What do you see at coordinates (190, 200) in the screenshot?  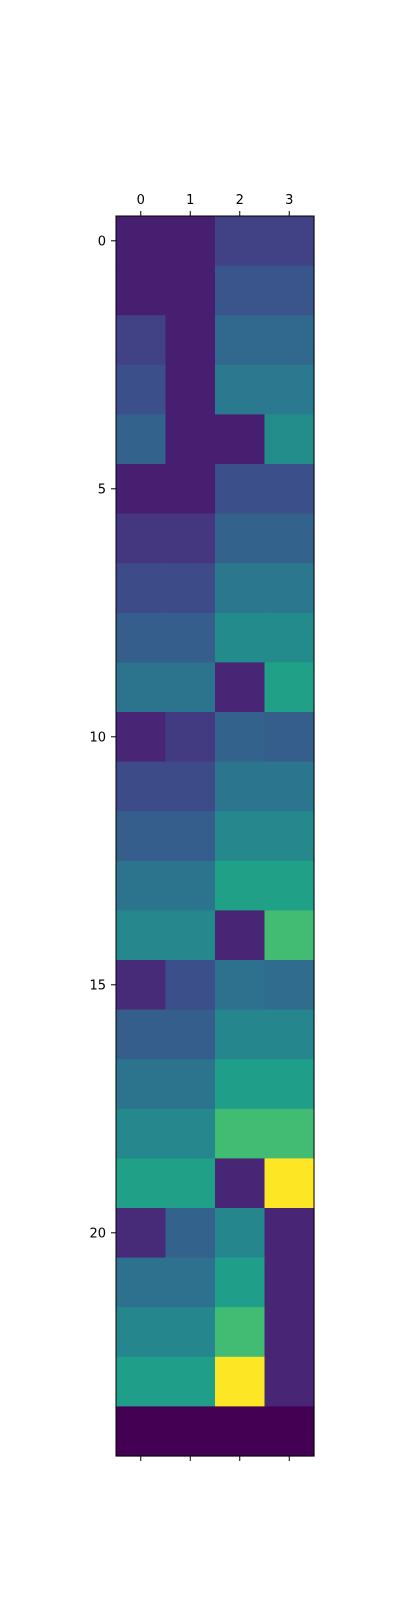 I see `x-tick-label-1: 1` at bounding box center [190, 200].